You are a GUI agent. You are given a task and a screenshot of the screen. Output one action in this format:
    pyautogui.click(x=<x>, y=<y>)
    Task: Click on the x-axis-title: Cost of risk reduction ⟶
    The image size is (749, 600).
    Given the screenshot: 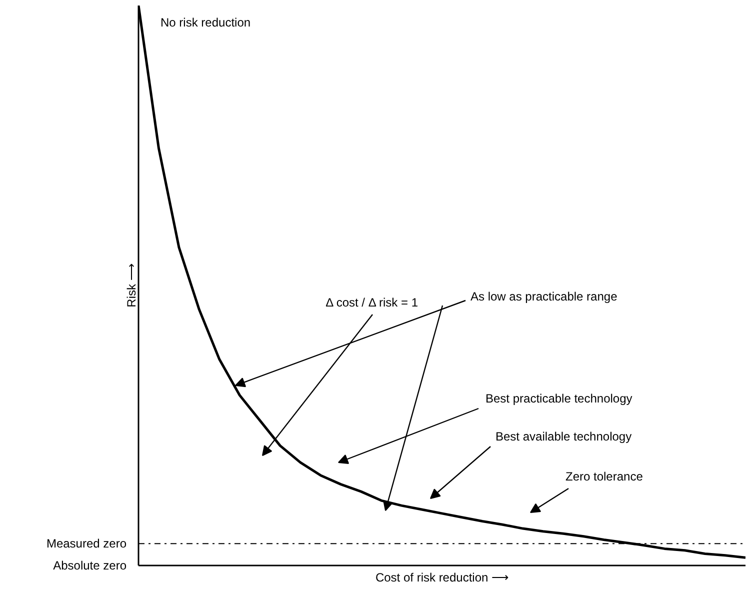 What is the action you would take?
    pyautogui.click(x=442, y=577)
    